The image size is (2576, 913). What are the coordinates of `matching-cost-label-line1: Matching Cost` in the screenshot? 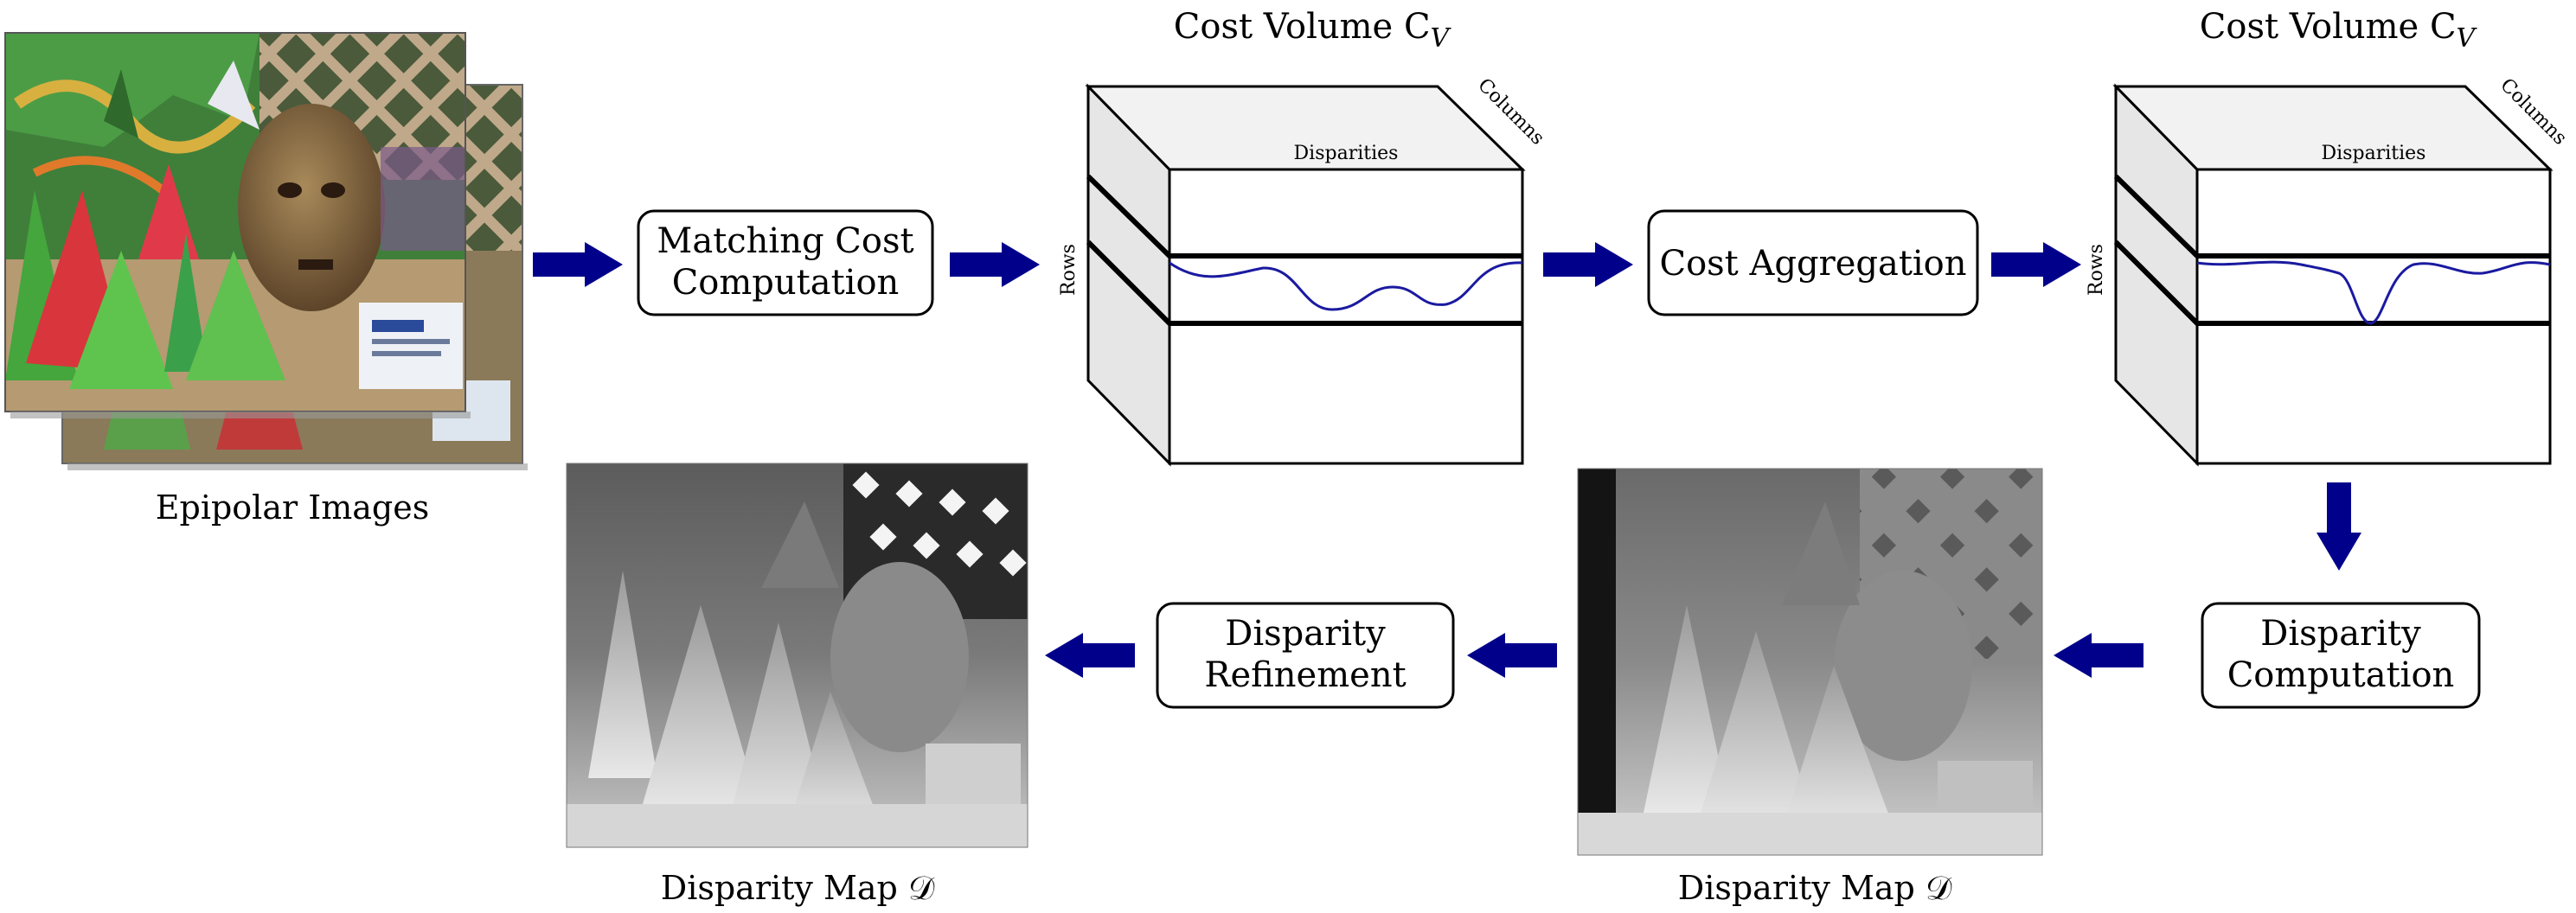 It's located at (785, 241).